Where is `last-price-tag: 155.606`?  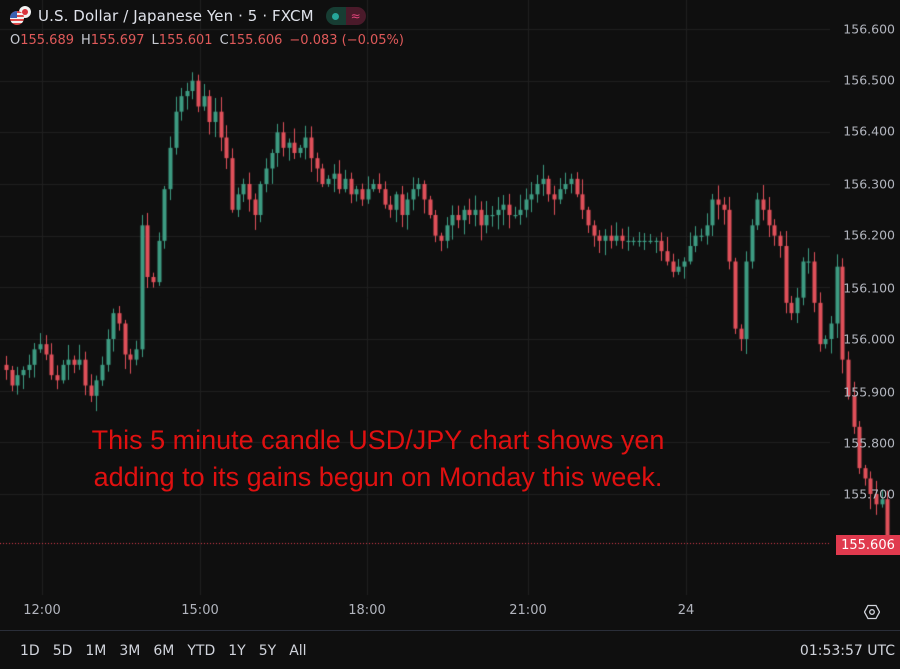 last-price-tag: 155.606 is located at coordinates (868, 545).